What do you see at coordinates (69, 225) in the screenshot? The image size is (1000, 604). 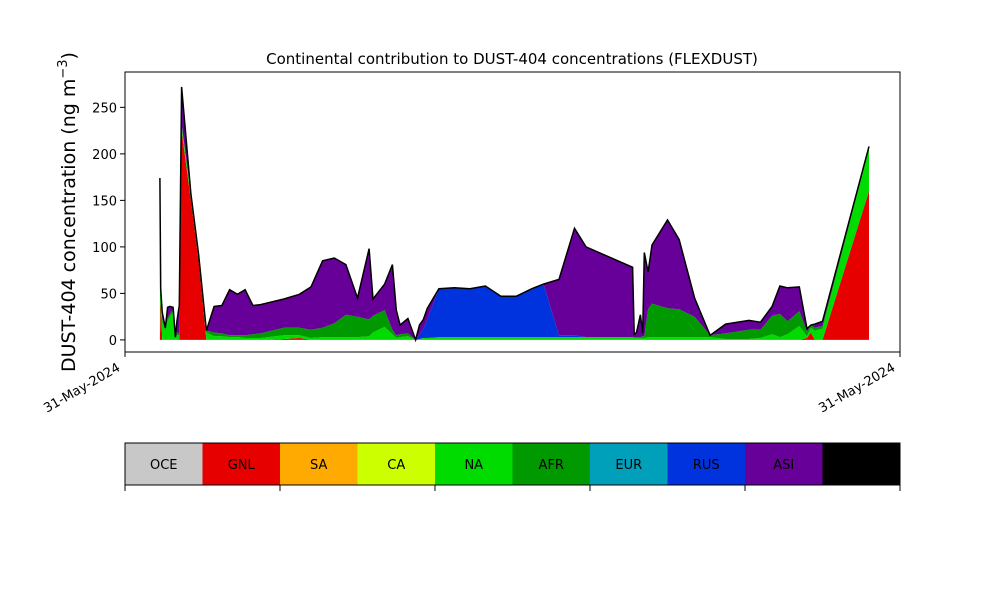 I see `y-axis-label-main: DUST-404 concentration (ng m` at bounding box center [69, 225].